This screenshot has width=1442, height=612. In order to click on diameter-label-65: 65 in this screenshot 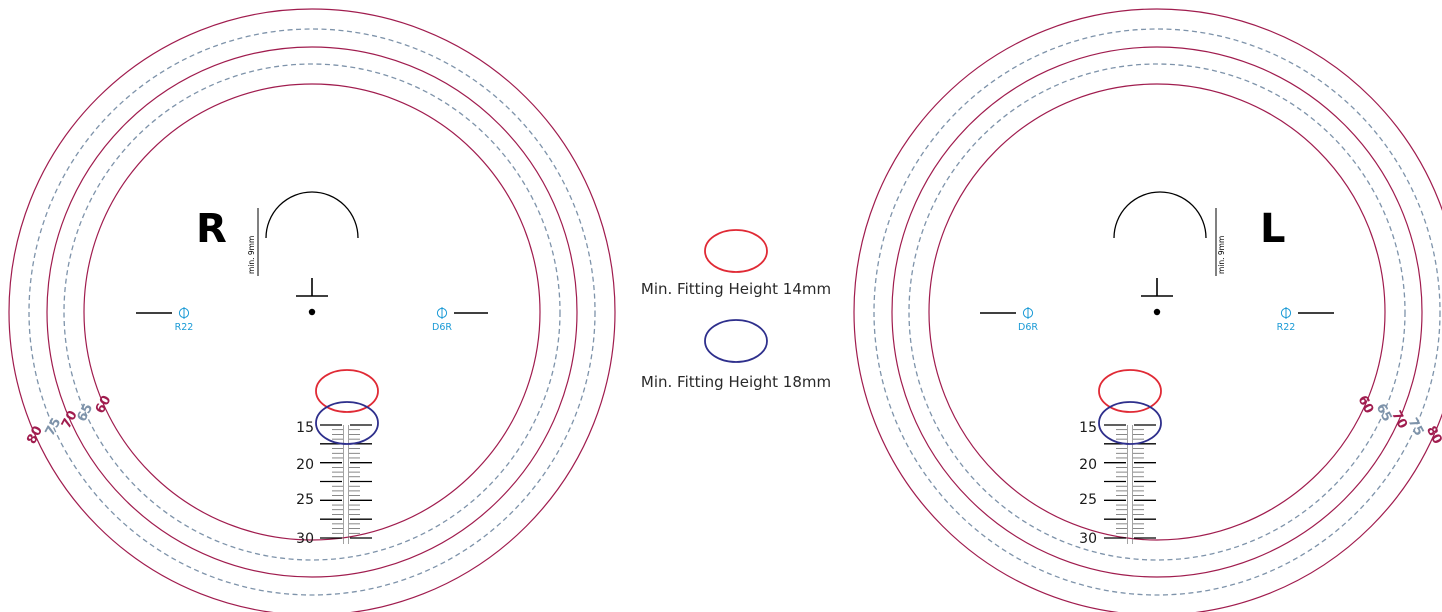, I will do `click(86, 412)`.